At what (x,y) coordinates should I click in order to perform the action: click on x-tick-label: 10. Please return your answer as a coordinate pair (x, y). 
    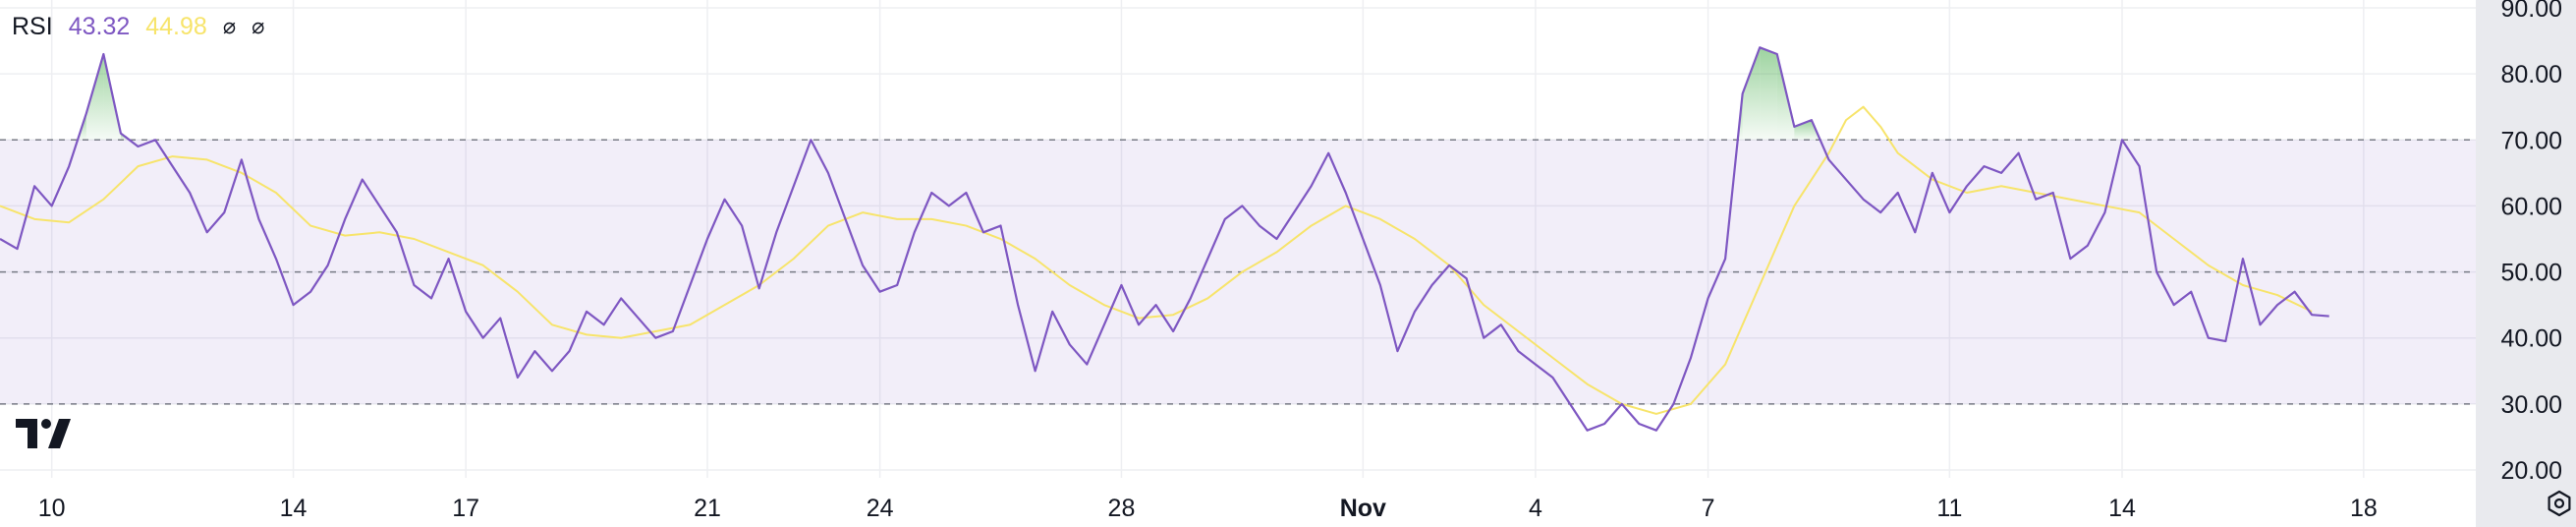
    Looking at the image, I should click on (52, 509).